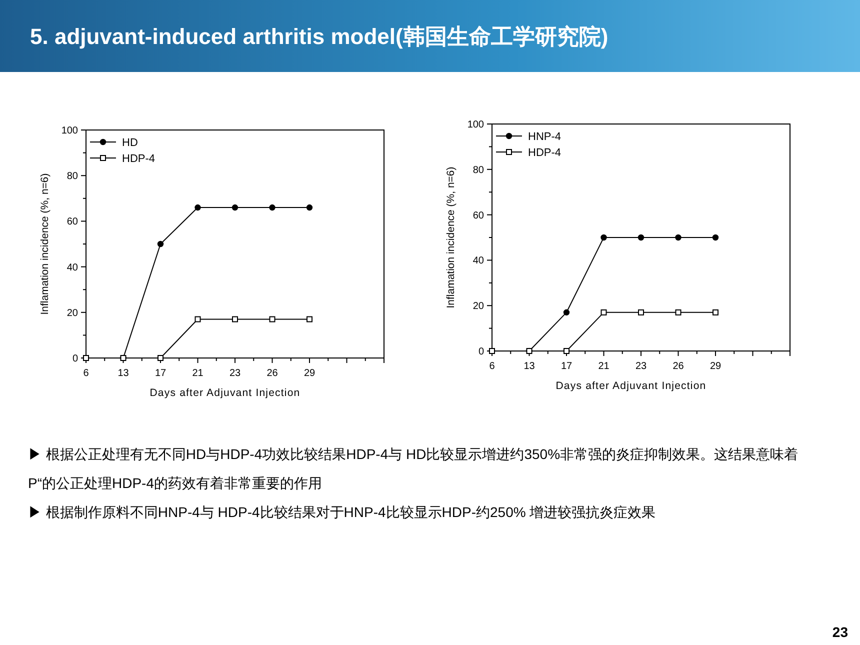  What do you see at coordinates (414, 469) in the screenshot?
I see `text: ▶ 根据公正处理有无不同HD与HDP-4功效比较结果HDP-4与 HD比较显示增进约350%非常强的炎症抑制效果。这结果意味着P“的公正处理HDP-4的药效有着非常重要的作用` at bounding box center [414, 469].